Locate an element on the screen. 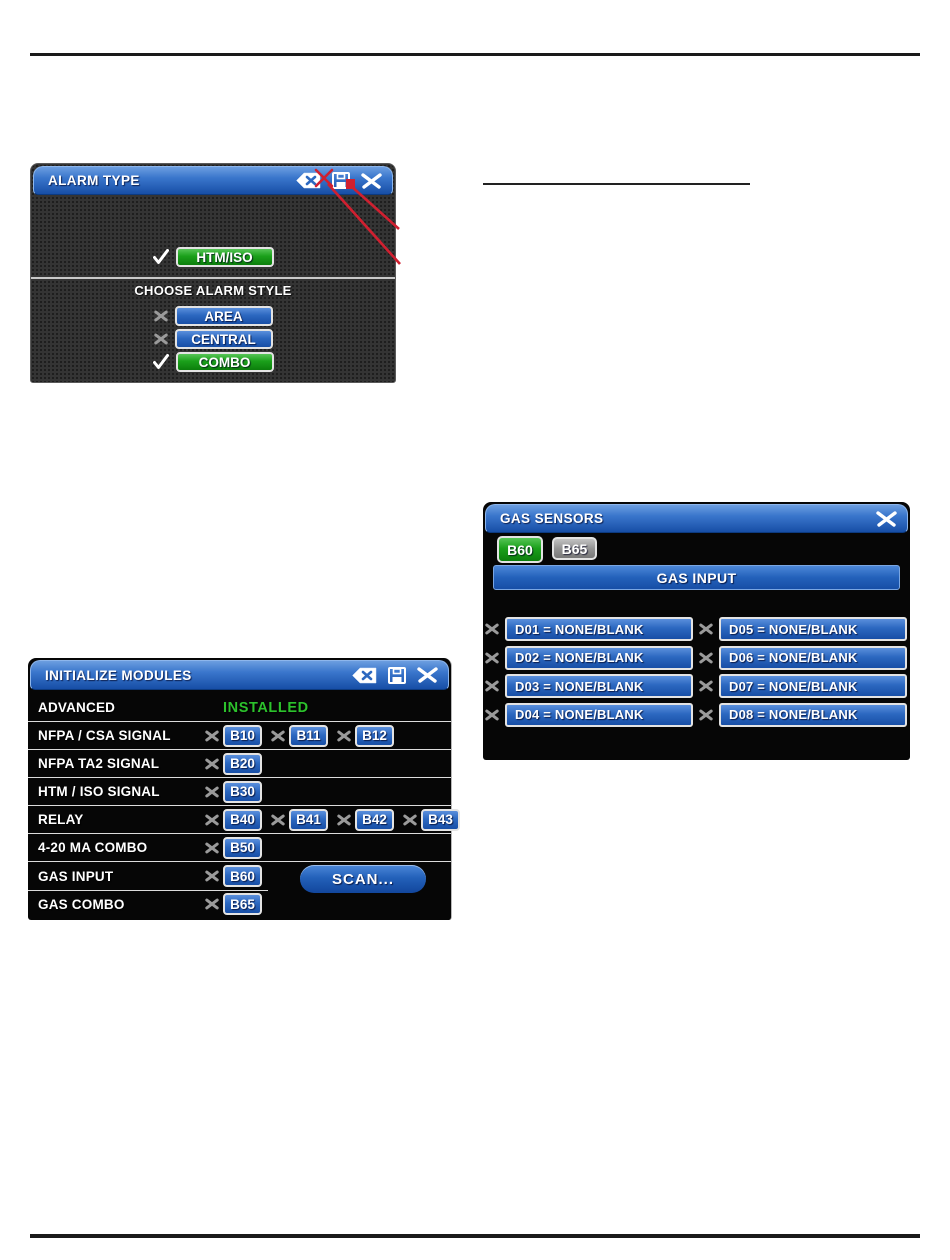  row-label: NFPA TA2 SIGNAL is located at coordinates (99, 763).